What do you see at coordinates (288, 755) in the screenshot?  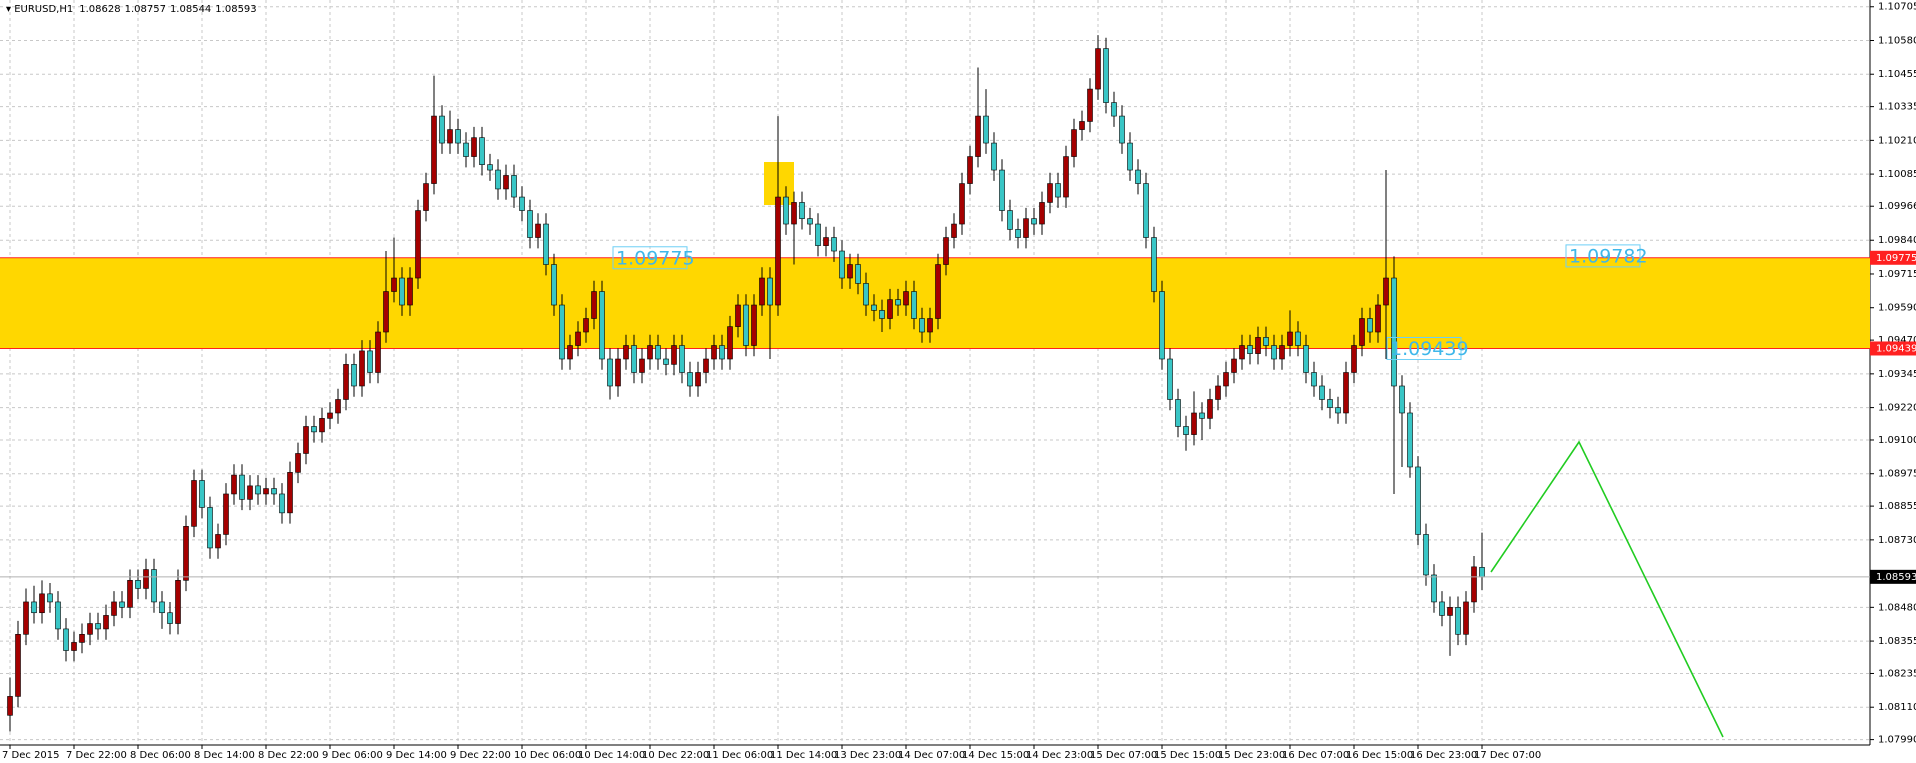 I see `x-tick-label: 8 Dec 22:00` at bounding box center [288, 755].